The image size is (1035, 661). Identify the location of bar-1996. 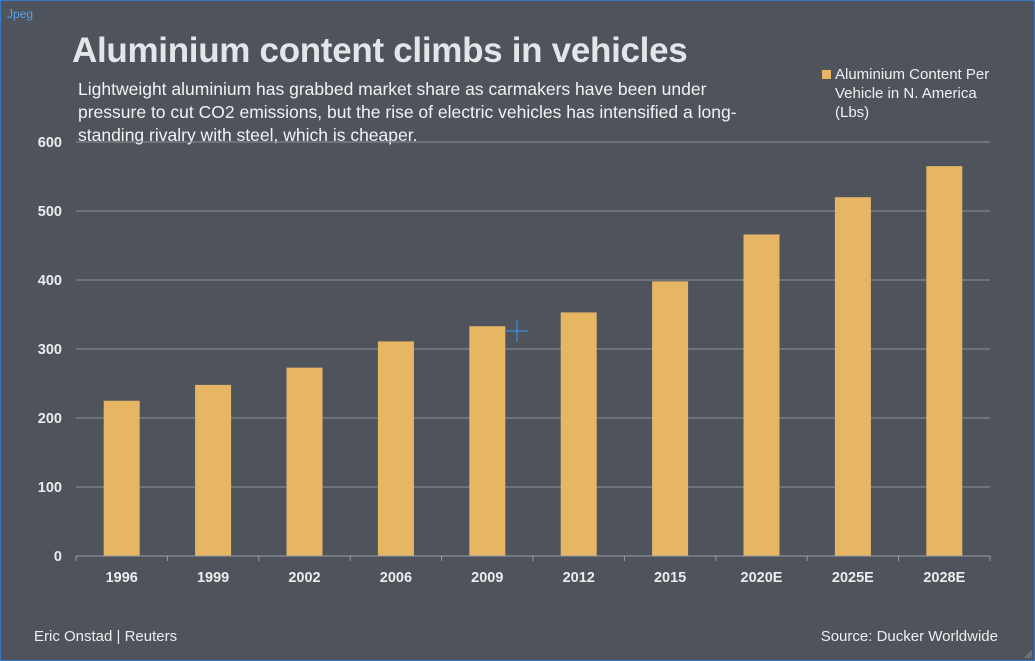
(121, 478).